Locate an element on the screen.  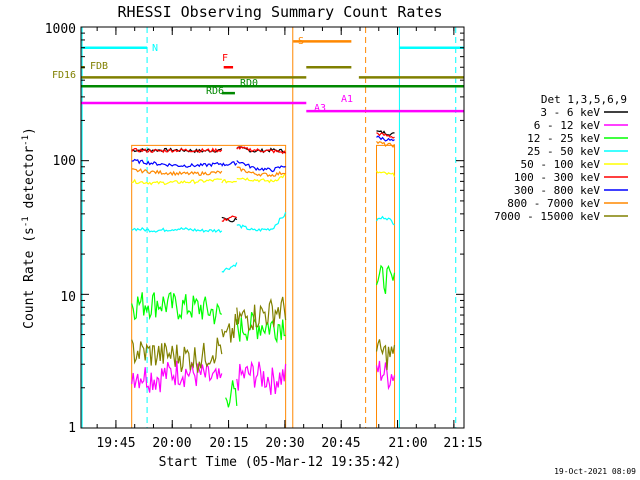
x-tick-label-2030: 20:30 is located at coordinates (284, 443).